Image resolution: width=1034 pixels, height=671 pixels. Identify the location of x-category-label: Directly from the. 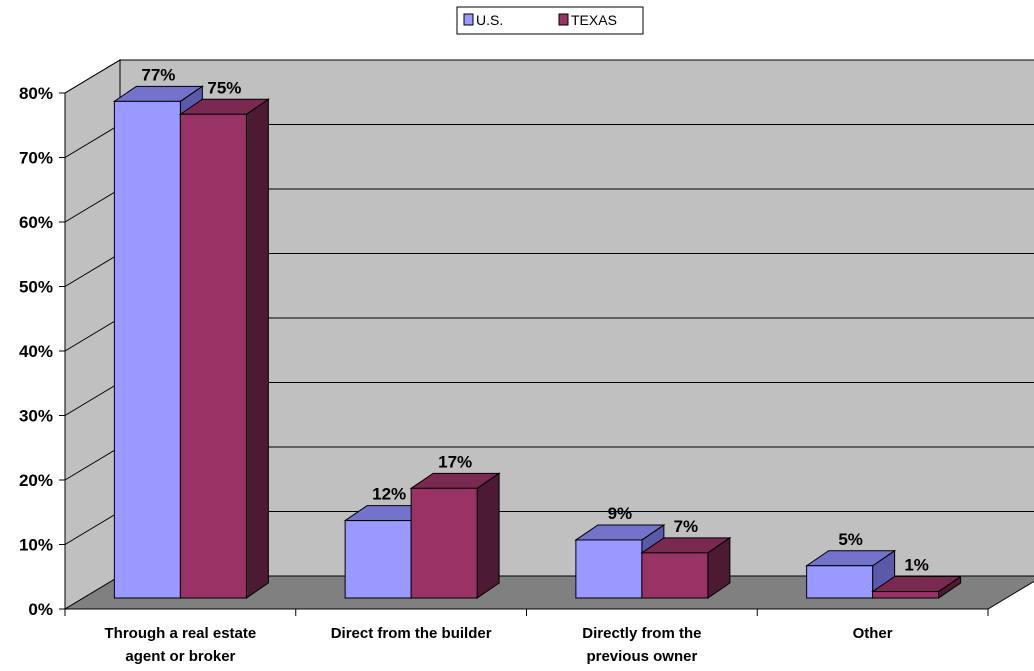
(641, 633).